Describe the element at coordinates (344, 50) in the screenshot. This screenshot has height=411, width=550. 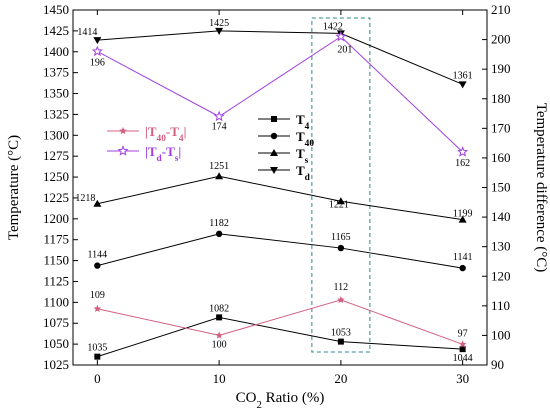
I see `data-label: 201` at that location.